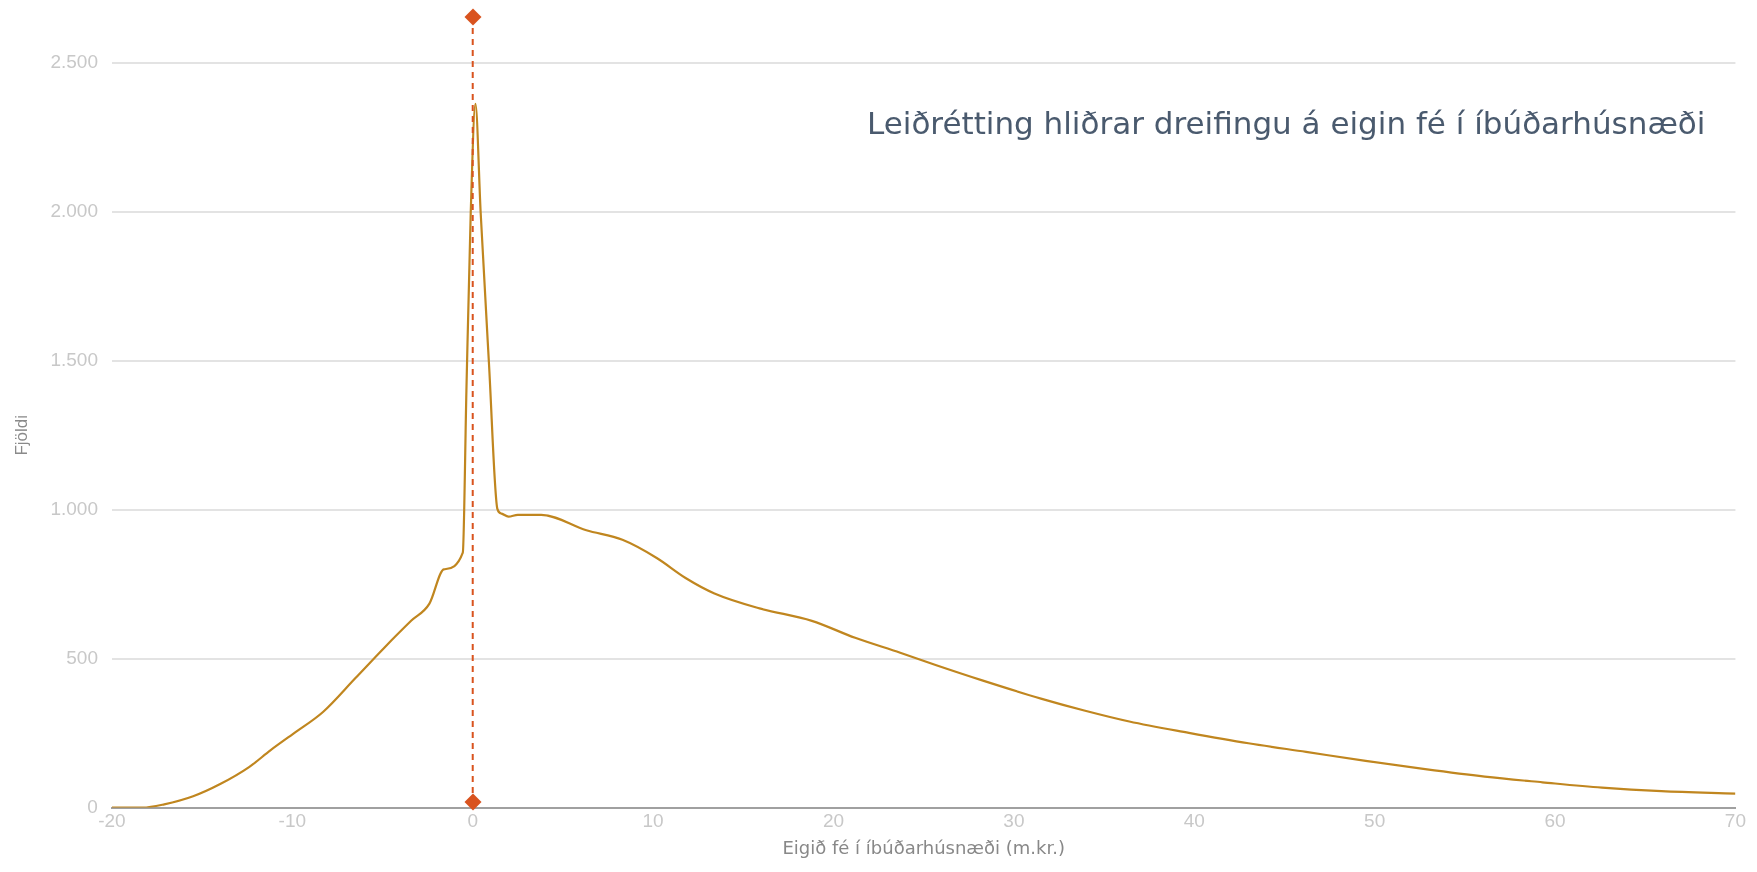 The height and width of the screenshot is (872, 1757). What do you see at coordinates (21, 435) in the screenshot?
I see `y-axis-title: Fjöldi` at bounding box center [21, 435].